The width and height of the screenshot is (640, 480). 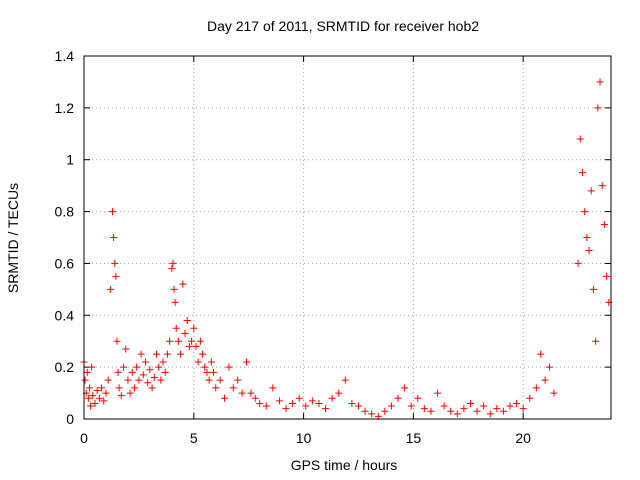 What do you see at coordinates (65, 212) in the screenshot?
I see `y-tick-label: 0.8` at bounding box center [65, 212].